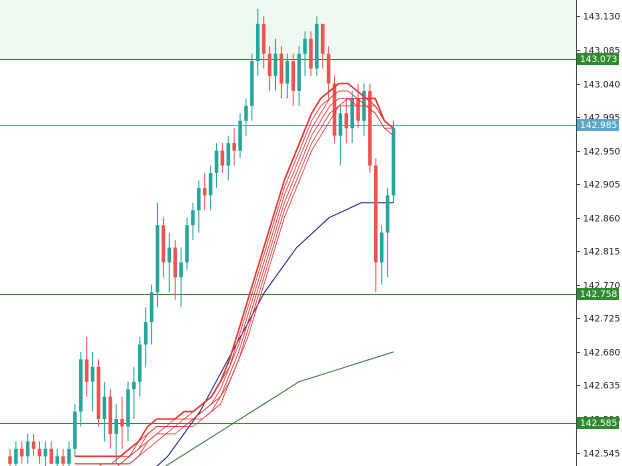 Image resolution: width=622 pixels, height=466 pixels. I want to click on tick-label: 142.815, so click(601, 253).